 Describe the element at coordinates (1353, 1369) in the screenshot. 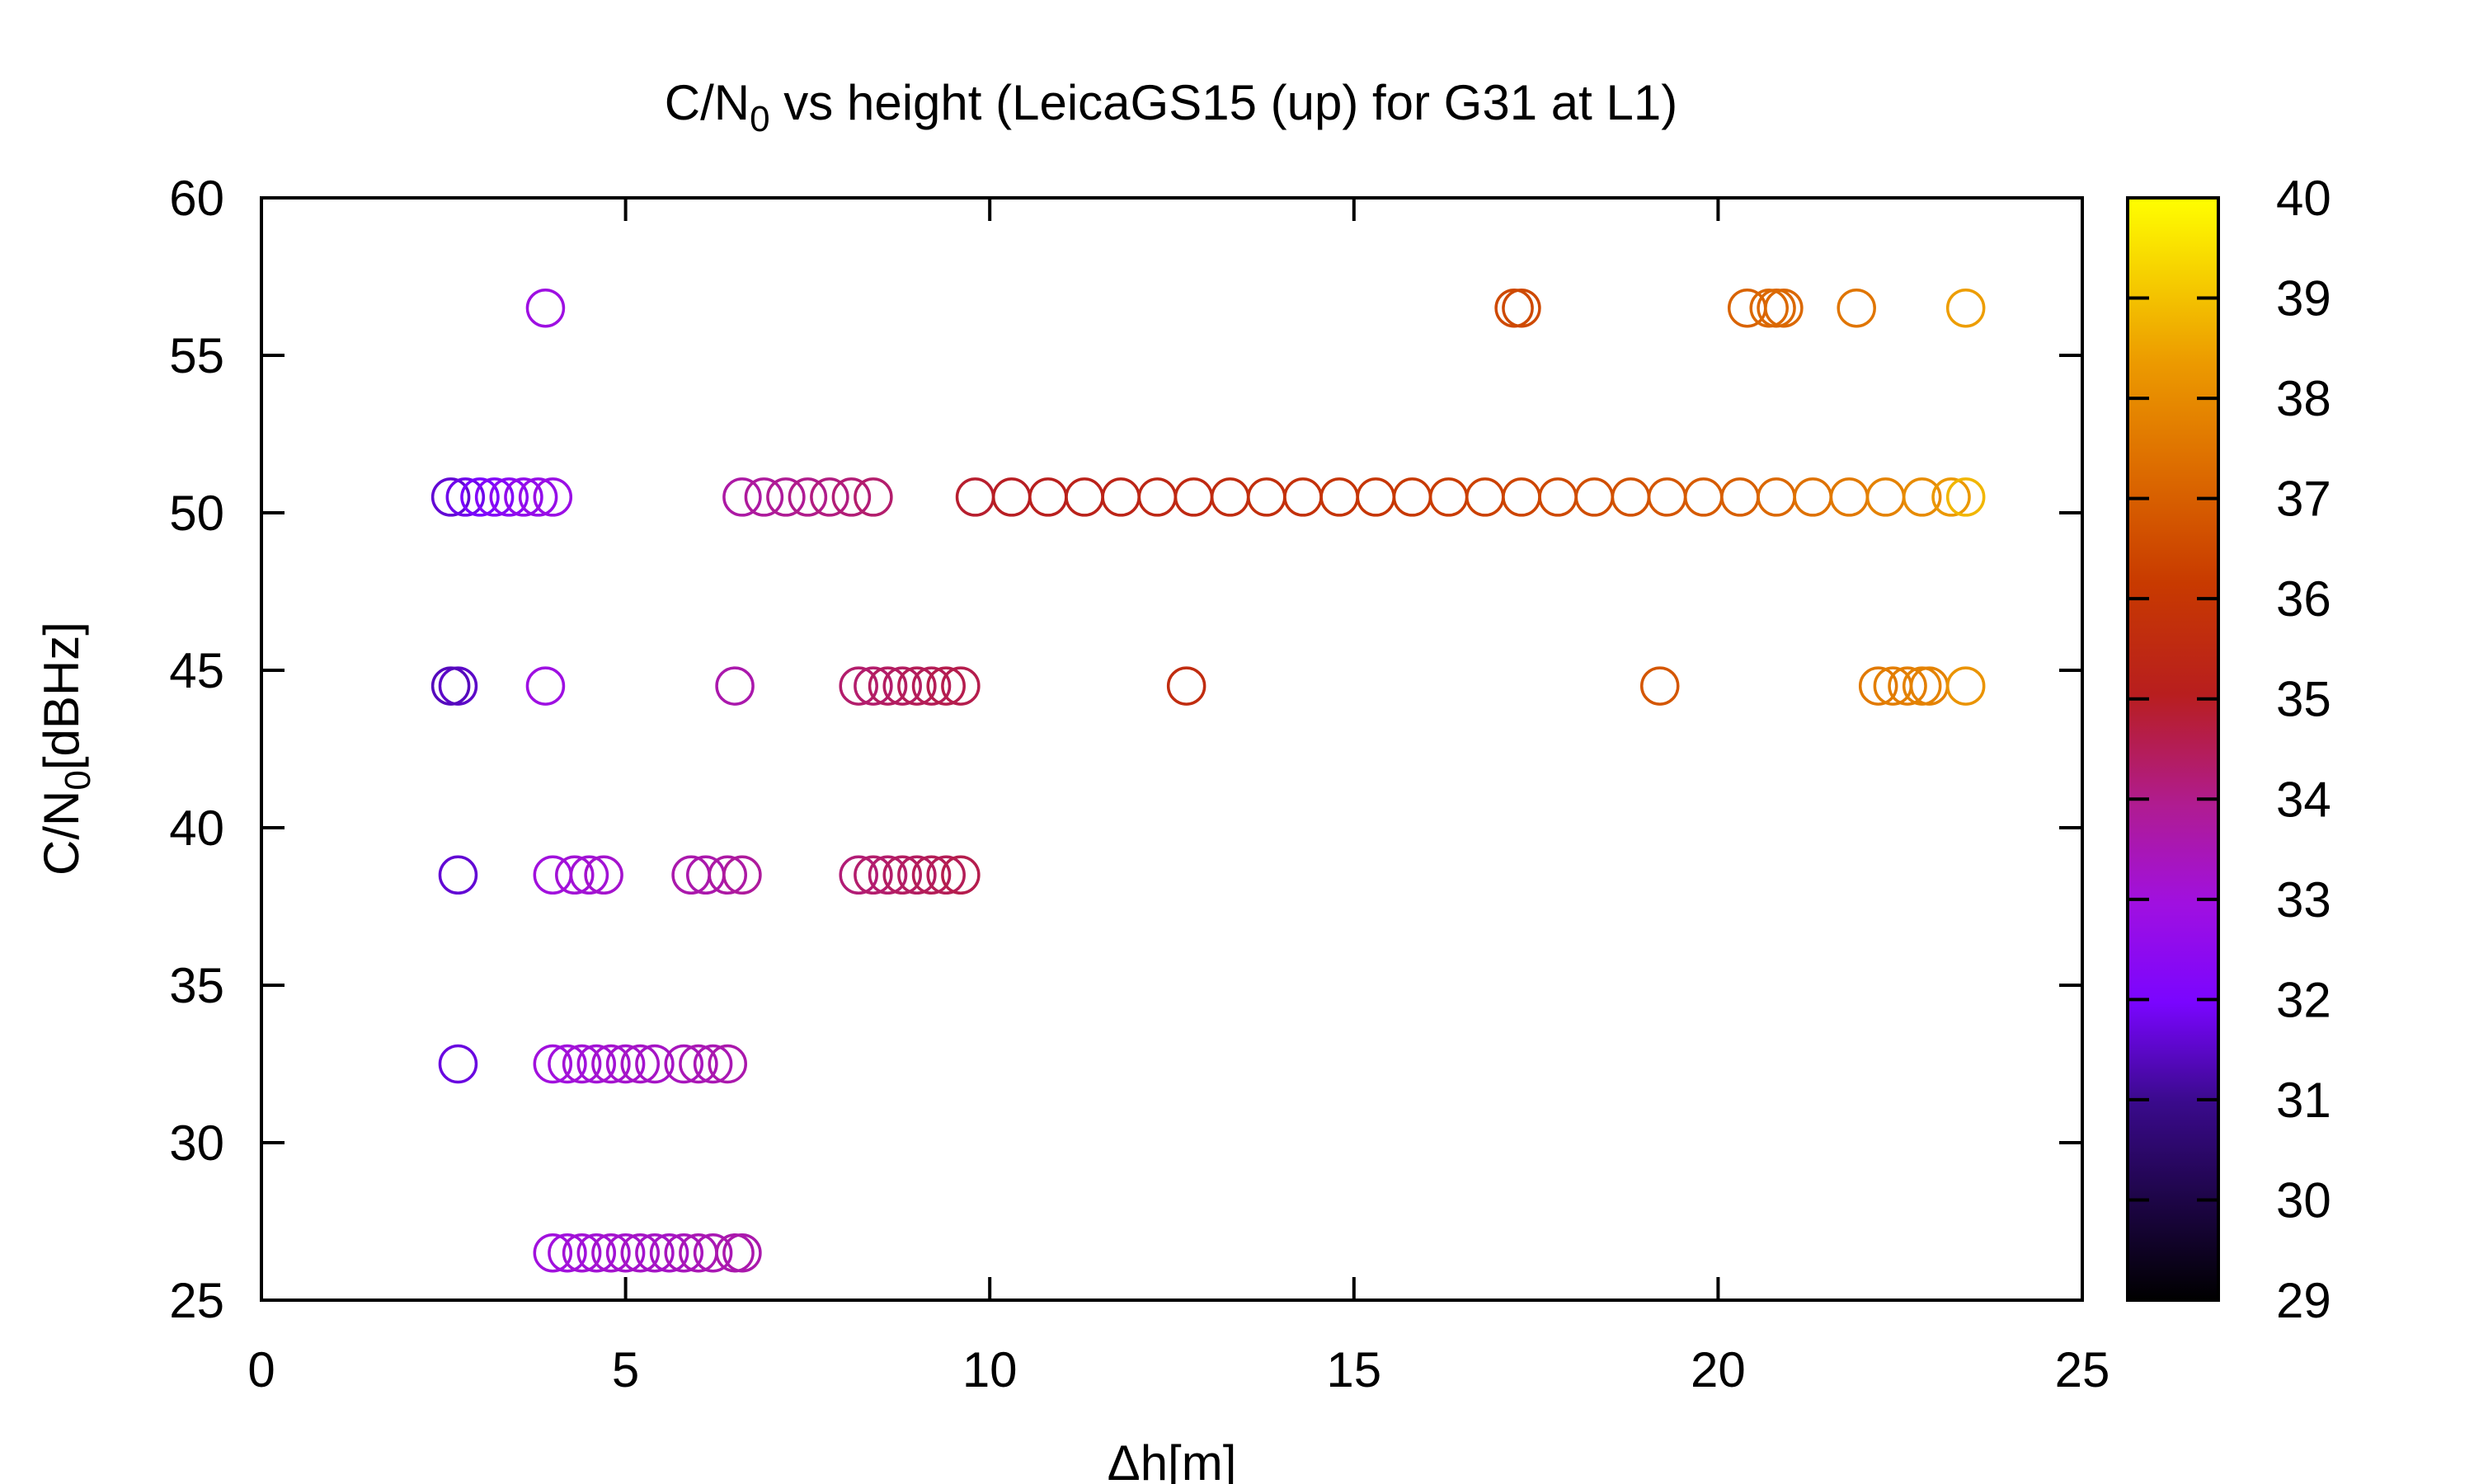

I see `x-tick-label: 15` at that location.